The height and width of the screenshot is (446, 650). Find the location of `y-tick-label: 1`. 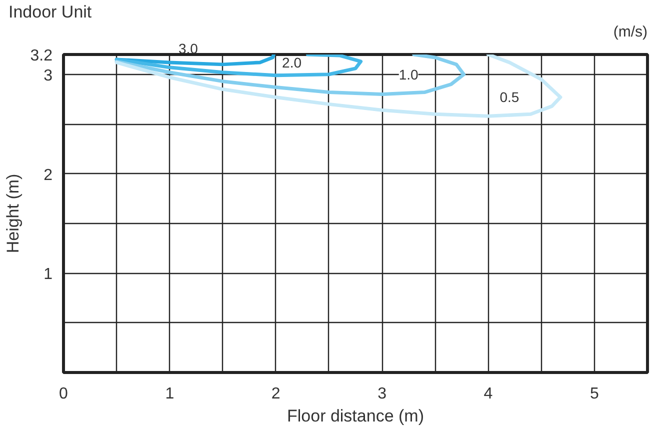

y-tick-label: 1 is located at coordinates (48, 275).